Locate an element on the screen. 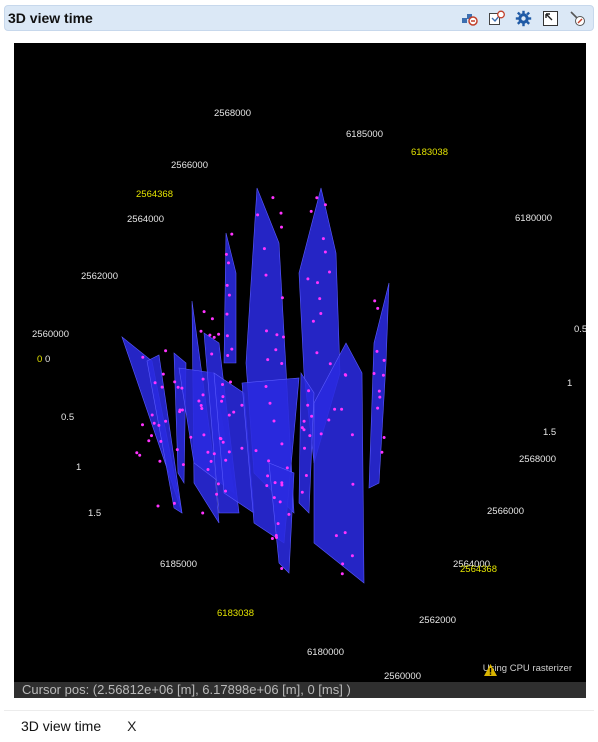  edit-layers-icon is located at coordinates (496, 18).